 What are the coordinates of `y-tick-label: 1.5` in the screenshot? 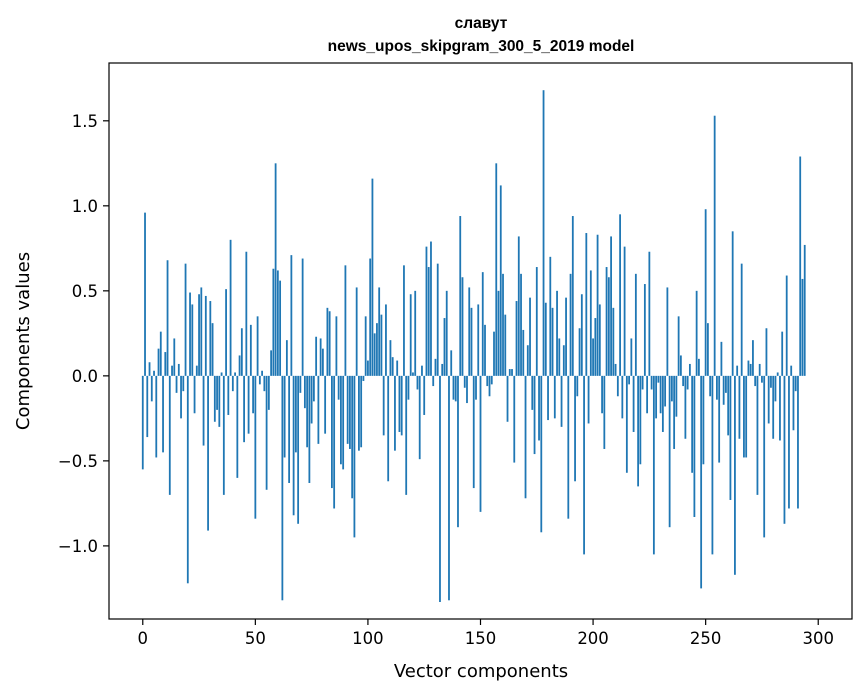 It's located at (85, 121).